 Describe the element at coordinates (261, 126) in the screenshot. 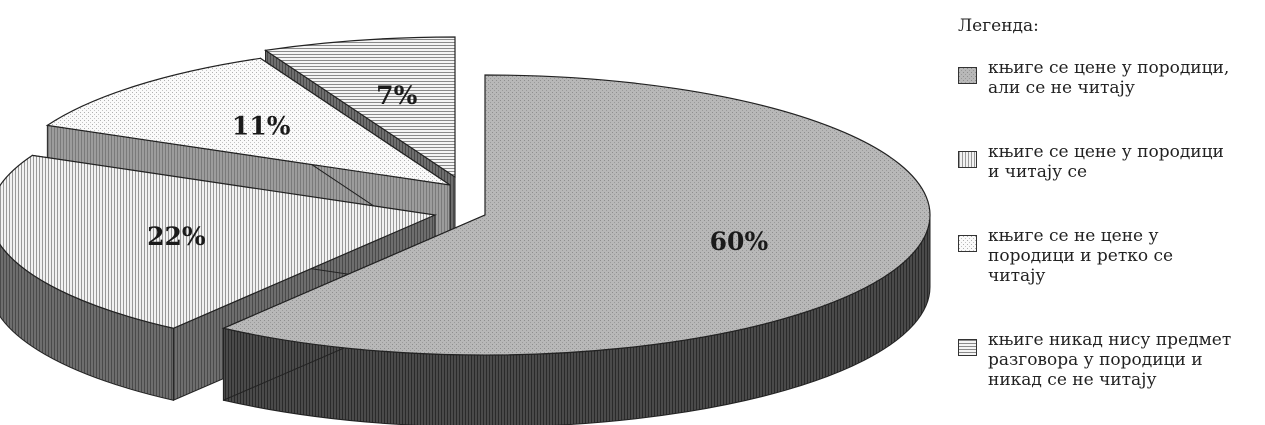

I see `slice-label: 11%` at that location.